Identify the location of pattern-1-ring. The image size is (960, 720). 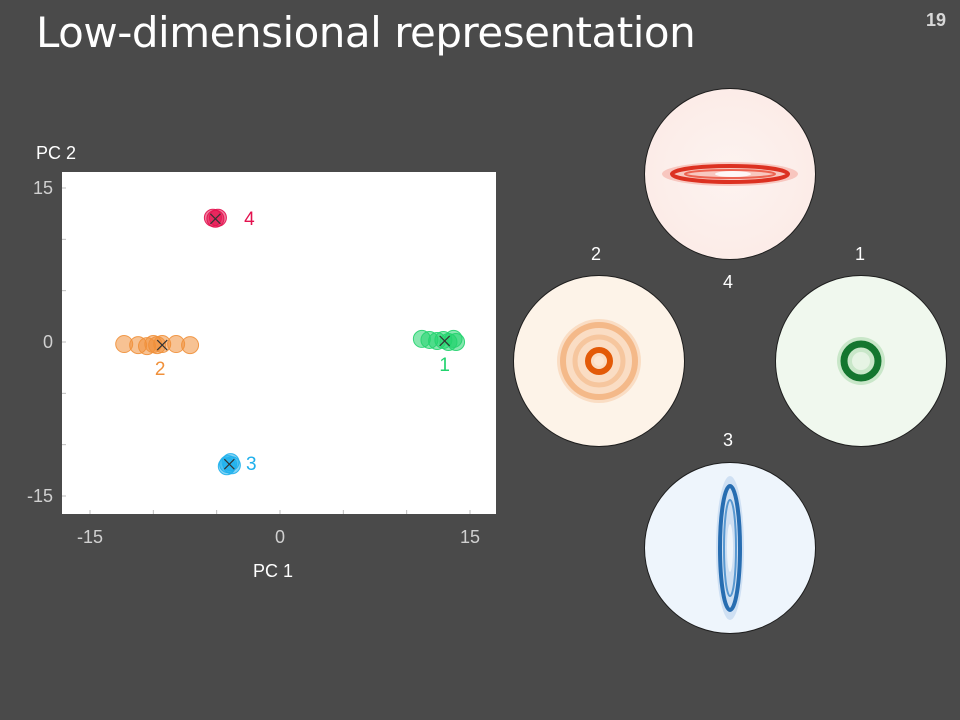
(861, 361).